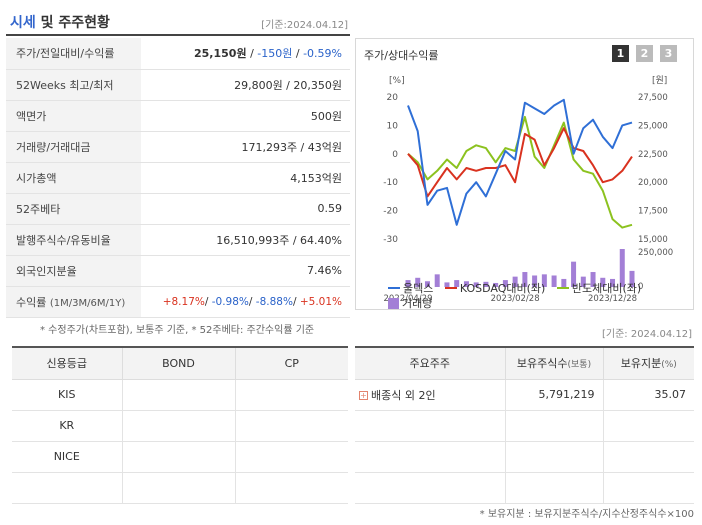 The width and height of the screenshot is (702, 525). I want to click on quote-row: 액면가 500원, so click(178, 116).